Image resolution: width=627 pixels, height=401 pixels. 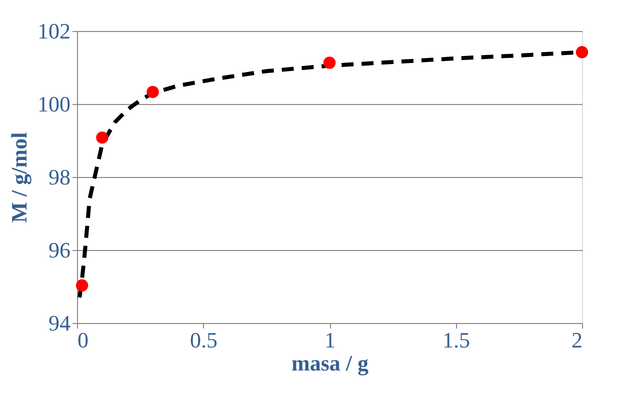 I want to click on y-tick-label: 96, so click(x=59, y=250).